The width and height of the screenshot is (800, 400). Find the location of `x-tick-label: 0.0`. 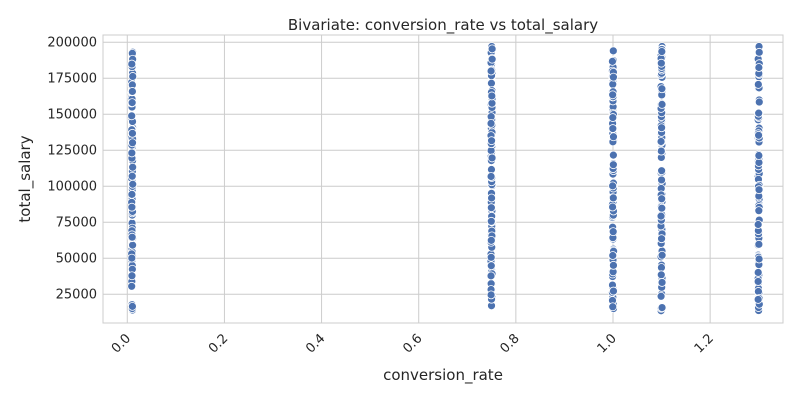

x-tick-label: 0.0 is located at coordinates (121, 343).